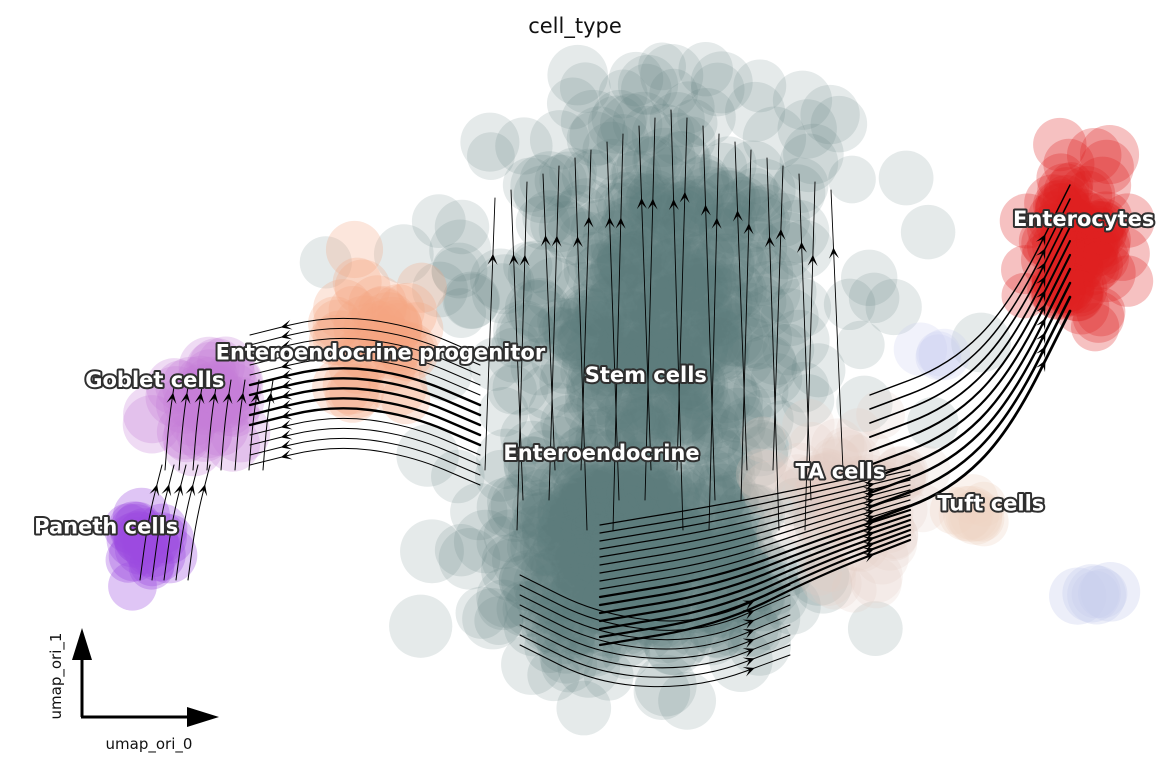 The width and height of the screenshot is (1172, 780). Describe the element at coordinates (82, 644) in the screenshot. I see `y-axis-arrowhead` at that location.